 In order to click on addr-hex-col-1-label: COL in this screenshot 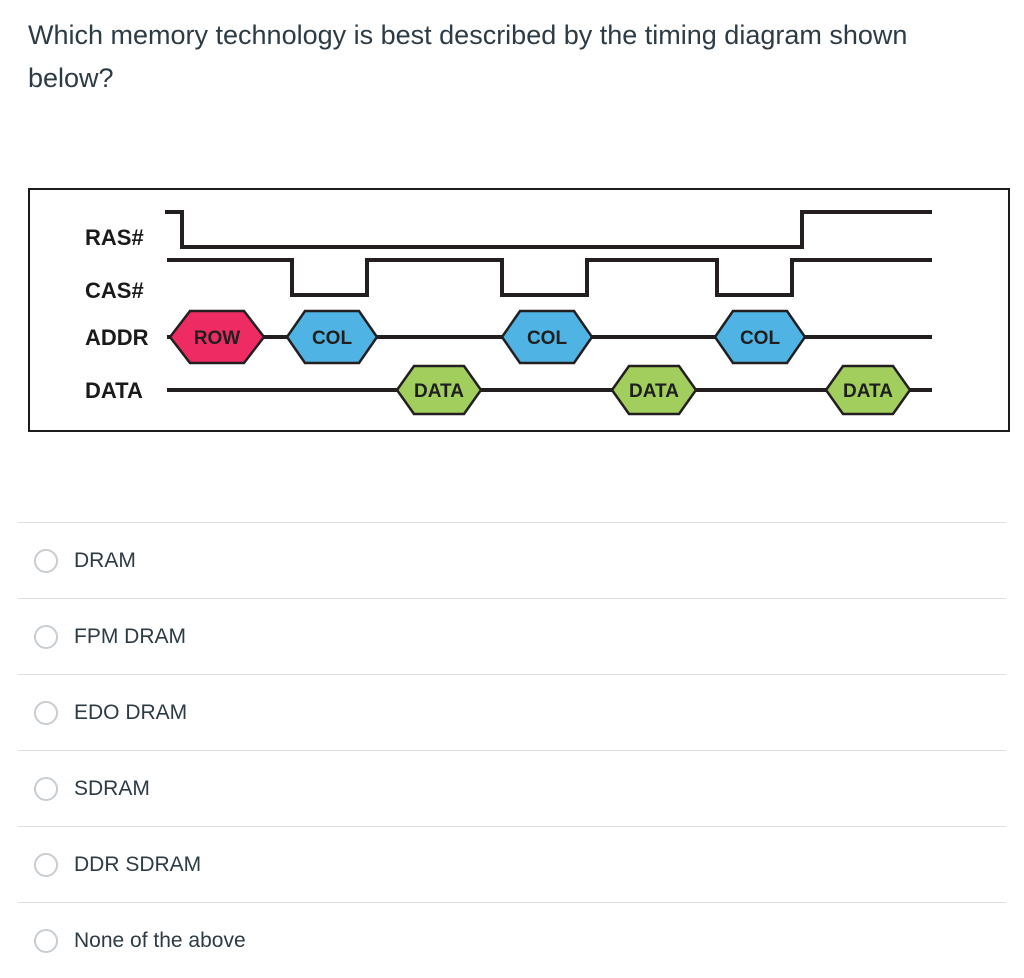, I will do `click(332, 338)`.